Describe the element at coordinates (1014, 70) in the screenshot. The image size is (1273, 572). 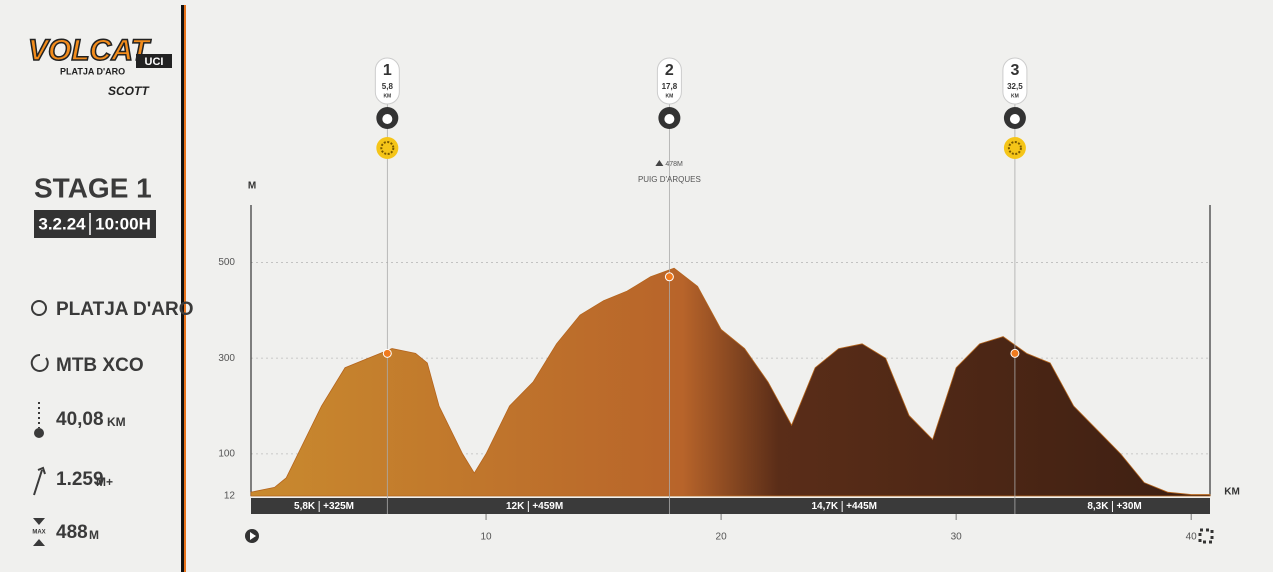
I see `checkpoint-number: 3` at that location.